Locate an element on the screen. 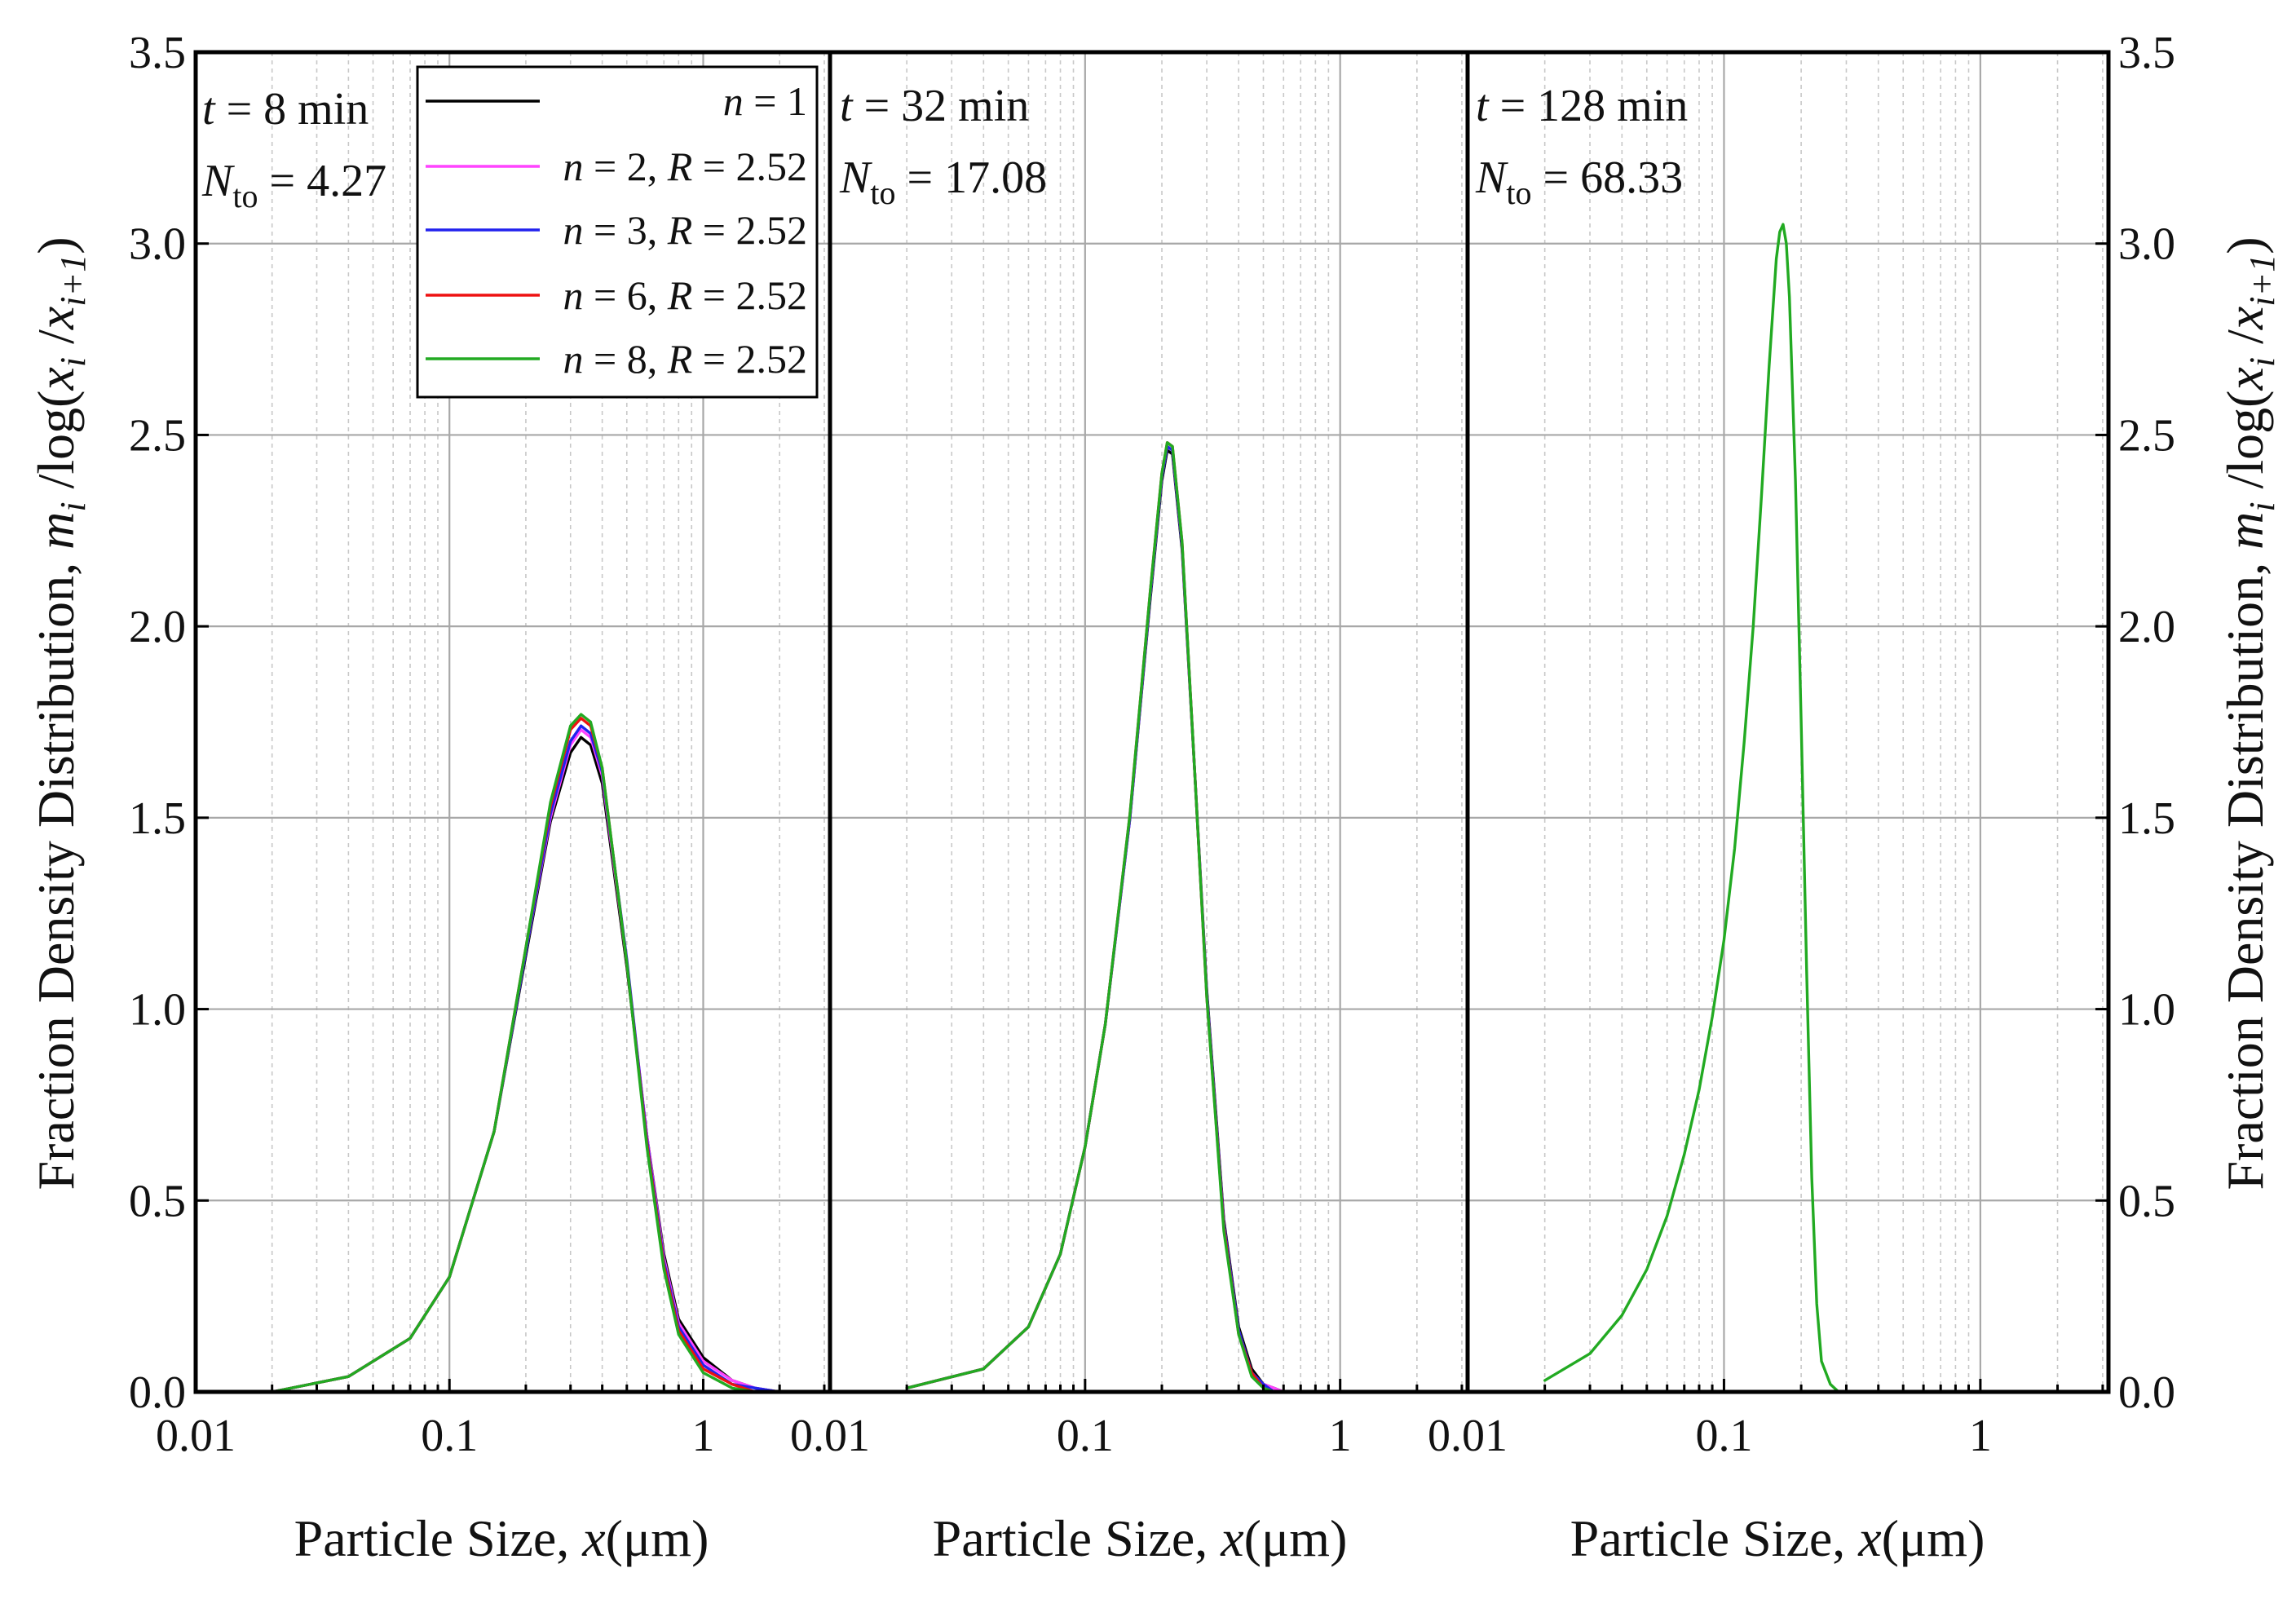 This screenshot has height=1599, width=2296. time-text: = 128 min is located at coordinates (1589, 106).